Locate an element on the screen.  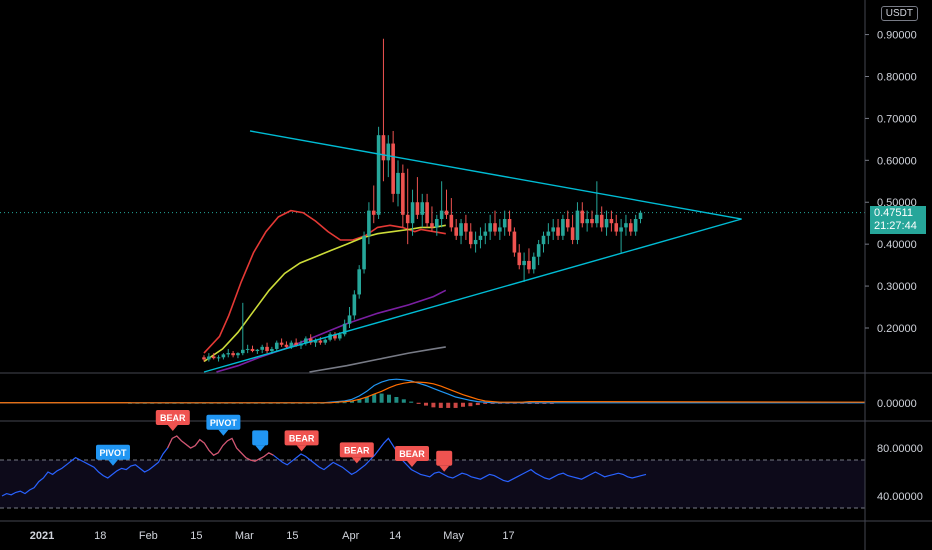
time-tick-label: 18 is located at coordinates (100, 536).